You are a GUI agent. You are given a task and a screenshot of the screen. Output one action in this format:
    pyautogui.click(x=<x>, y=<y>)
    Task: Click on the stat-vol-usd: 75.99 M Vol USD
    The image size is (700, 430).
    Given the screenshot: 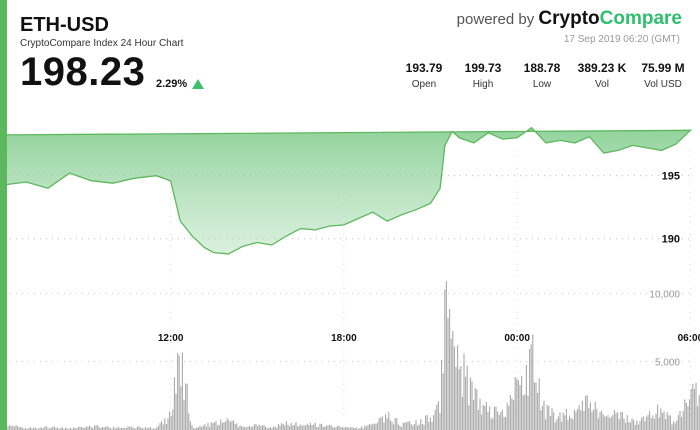 What is the action you would take?
    pyautogui.click(x=663, y=75)
    